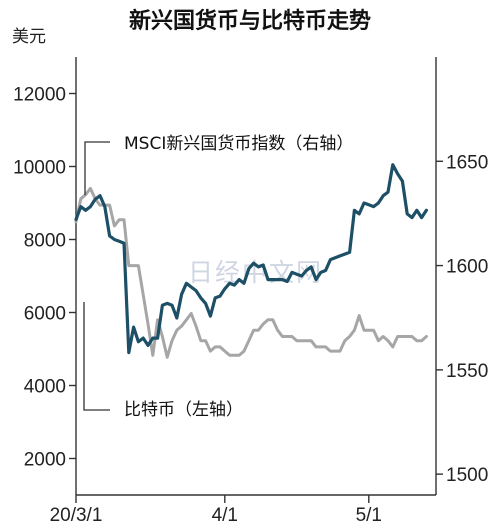 This screenshot has width=500, height=529. What do you see at coordinates (45, 314) in the screenshot?
I see `left-tick-label: 6000` at bounding box center [45, 314].